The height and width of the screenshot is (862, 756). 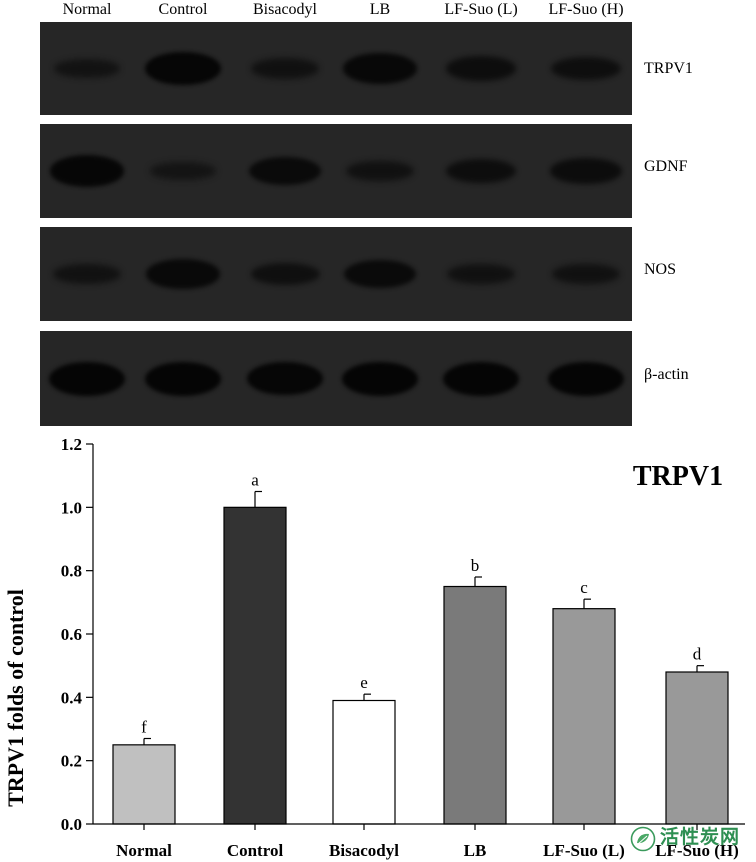 What do you see at coordinates (336, 68) in the screenshot?
I see `blot-strip-trpv1` at bounding box center [336, 68].